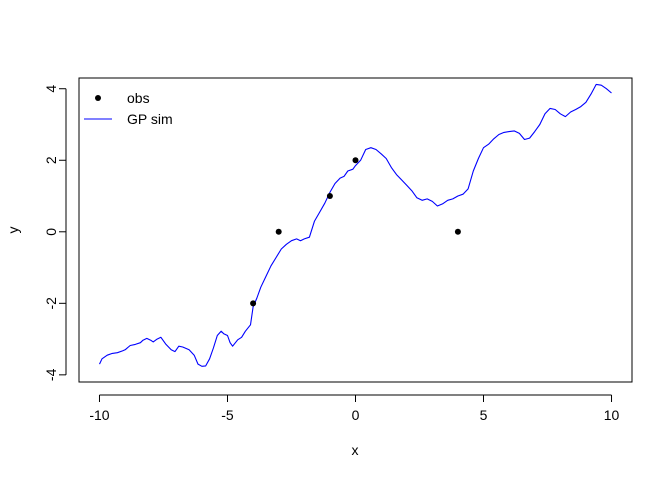  Describe the element at coordinates (51, 232) in the screenshot. I see `y-tick-label: 0` at that location.